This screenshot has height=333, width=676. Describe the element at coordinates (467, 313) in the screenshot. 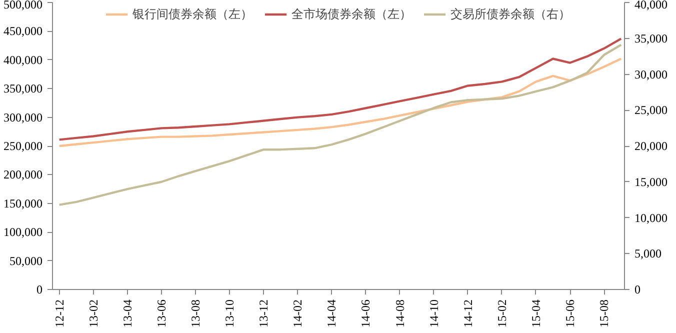

I see `x-tick-label: 14-12` at that location.